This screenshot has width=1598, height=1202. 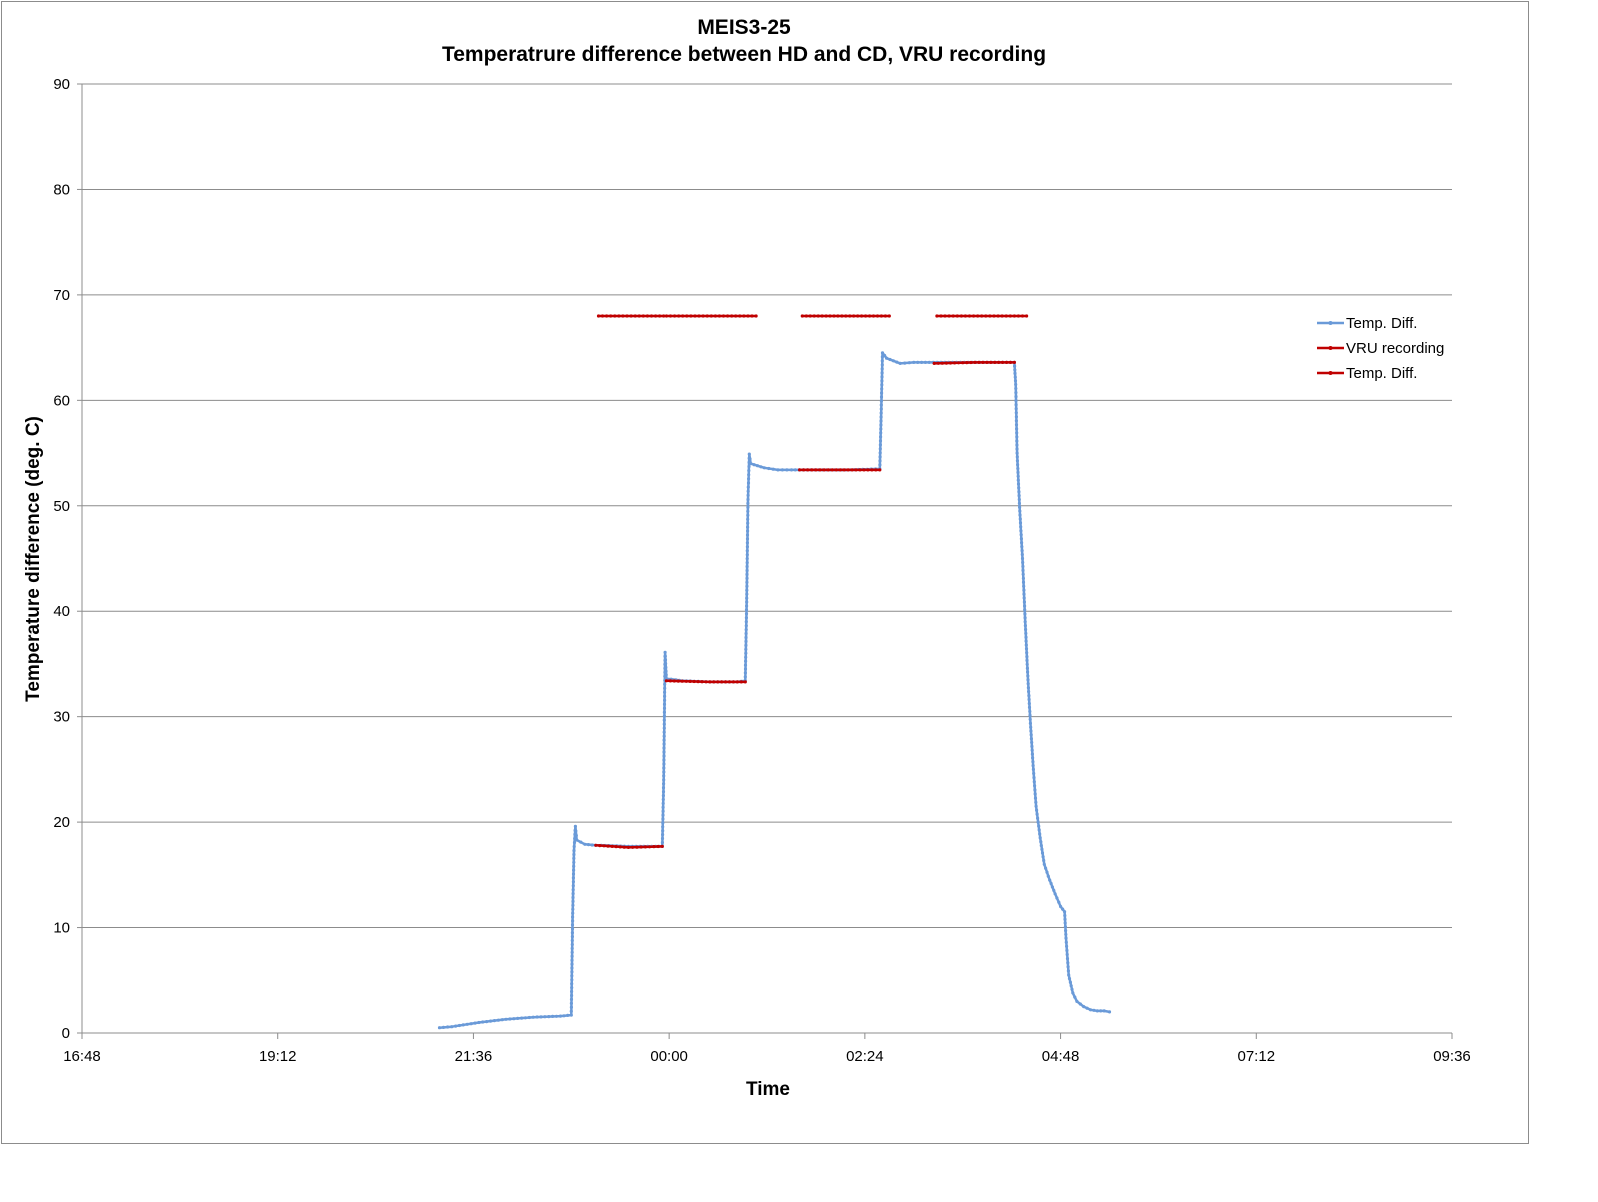 What do you see at coordinates (61, 928) in the screenshot?
I see `y-tick-label: 10` at bounding box center [61, 928].